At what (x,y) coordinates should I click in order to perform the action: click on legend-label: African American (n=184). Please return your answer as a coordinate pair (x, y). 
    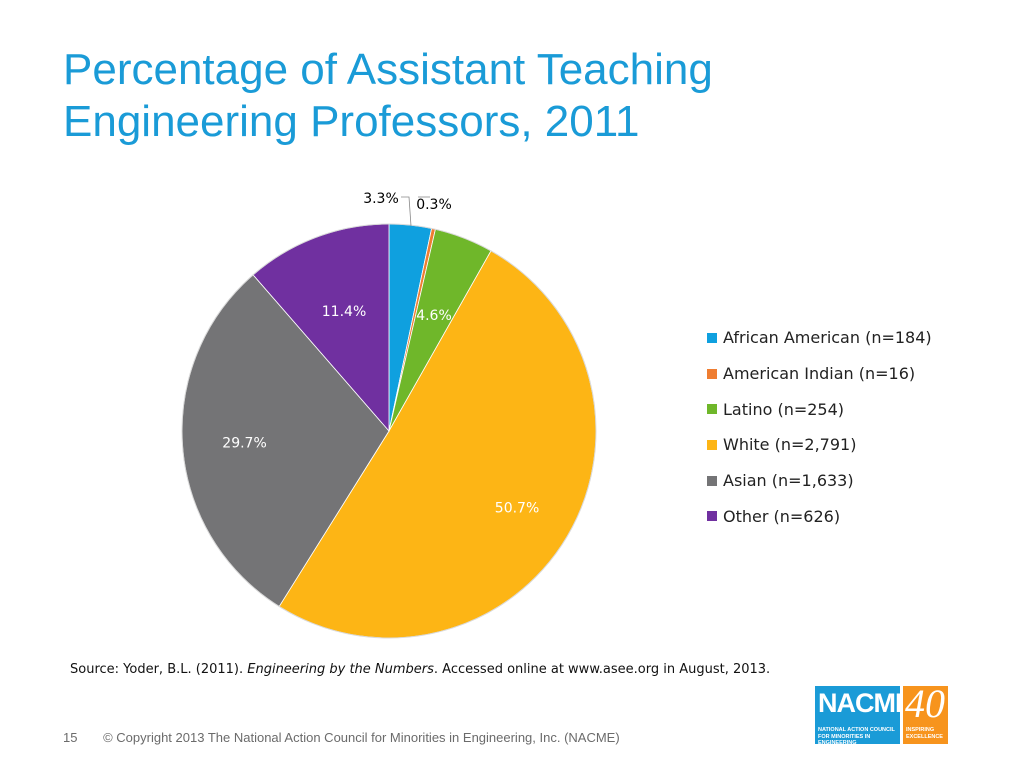
    Looking at the image, I should click on (827, 338).